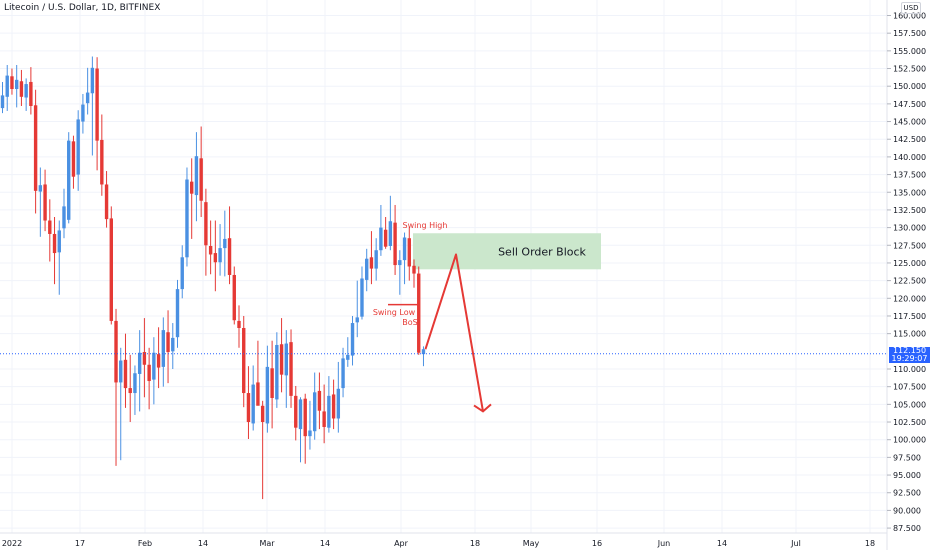  I want to click on sell-order-block-zone, so click(507, 251).